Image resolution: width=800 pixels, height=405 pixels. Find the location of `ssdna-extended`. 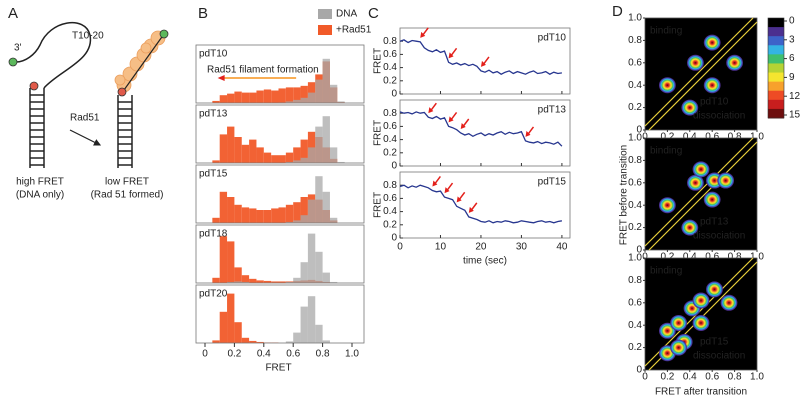

ssdna-extended is located at coordinates (144, 62).